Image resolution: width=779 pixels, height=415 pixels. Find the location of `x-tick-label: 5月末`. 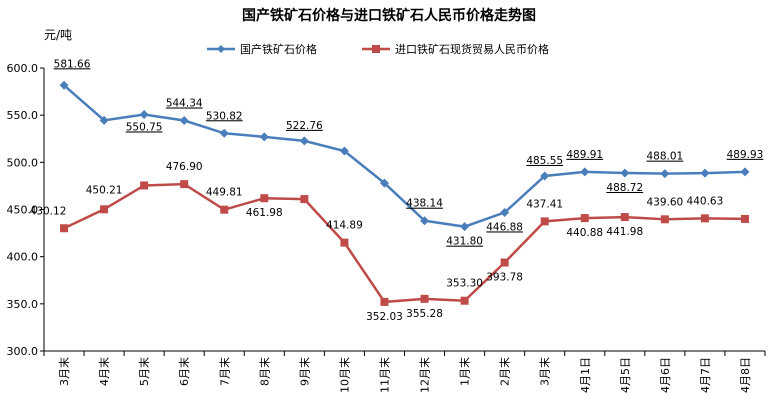

x-tick-label: 5月末 is located at coordinates (144, 371).